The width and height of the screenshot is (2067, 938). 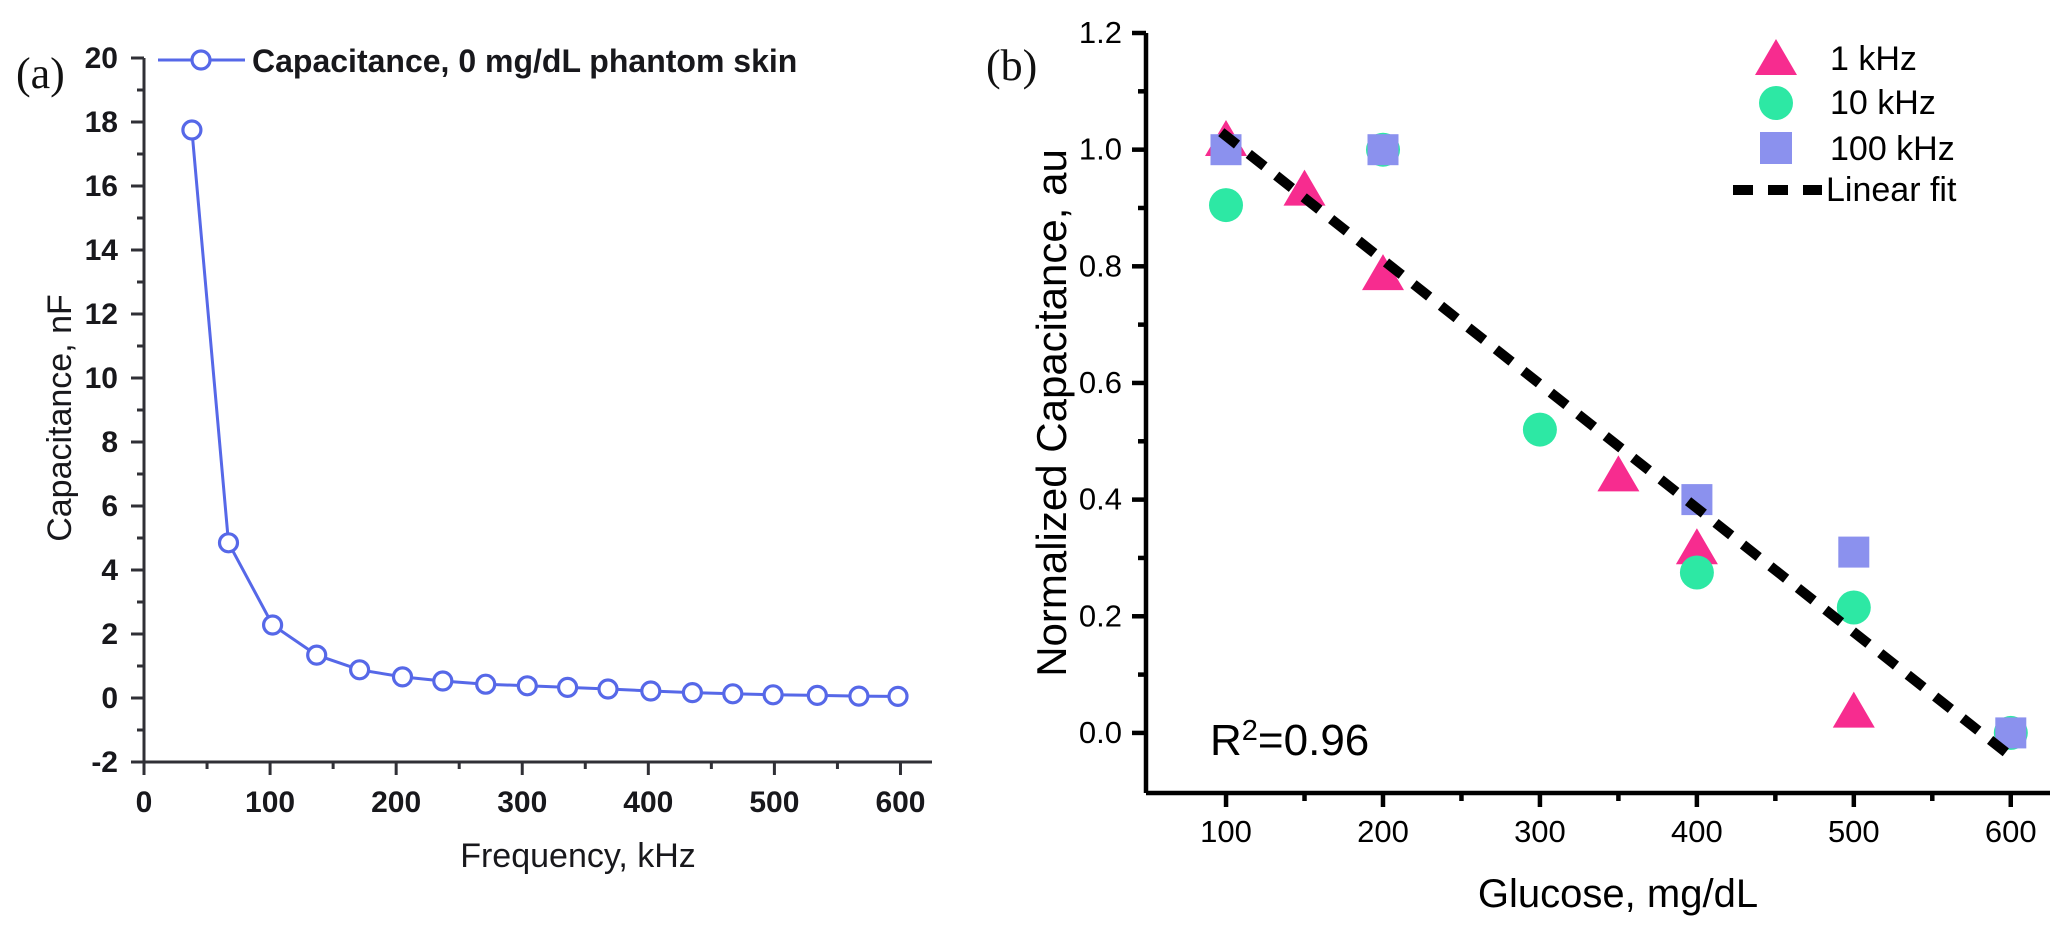 What do you see at coordinates (109, 698) in the screenshot?
I see `y-tick-label: 0` at bounding box center [109, 698].